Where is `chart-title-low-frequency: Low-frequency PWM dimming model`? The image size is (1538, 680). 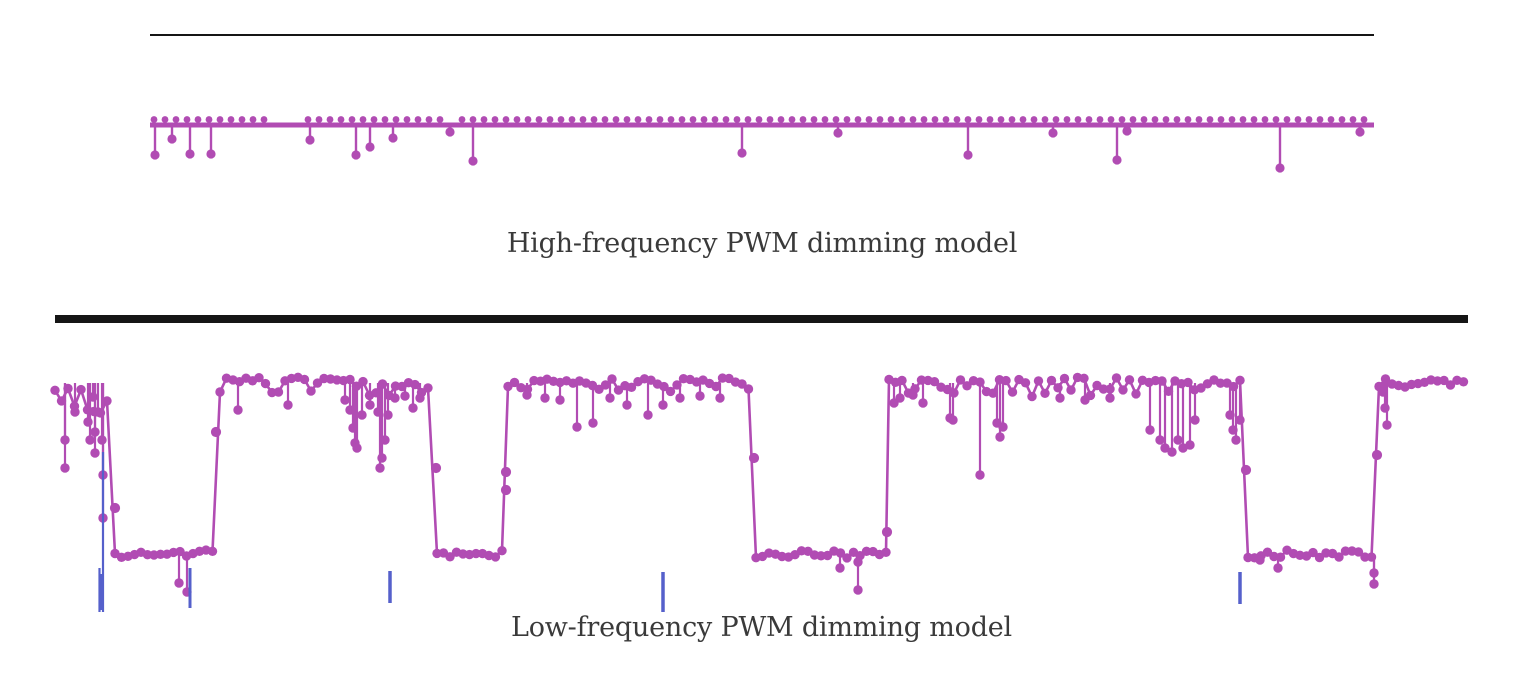 chart-title-low-frequency: Low-frequency PWM dimming model is located at coordinates (761, 627).